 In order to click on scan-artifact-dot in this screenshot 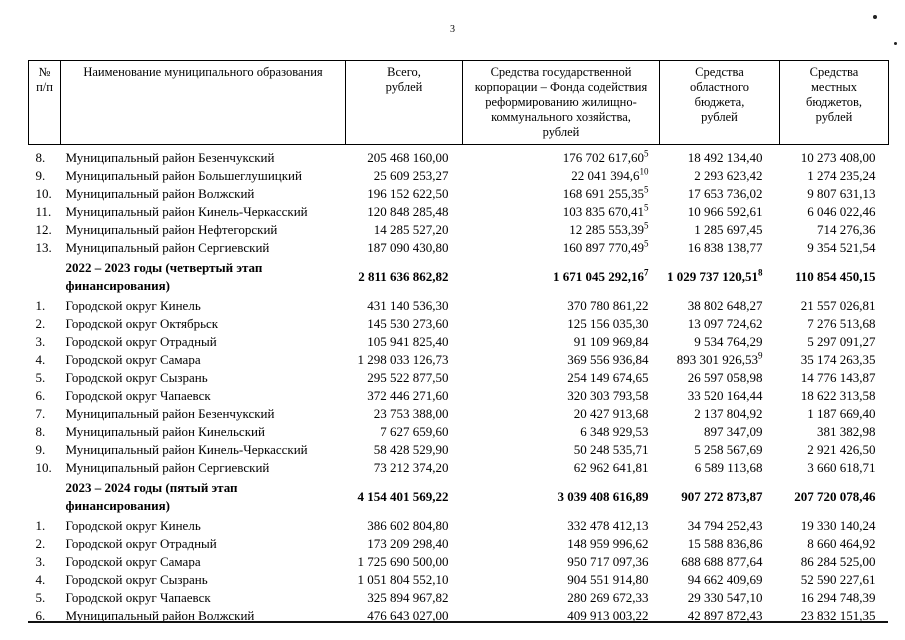, I will do `click(895, 43)`.